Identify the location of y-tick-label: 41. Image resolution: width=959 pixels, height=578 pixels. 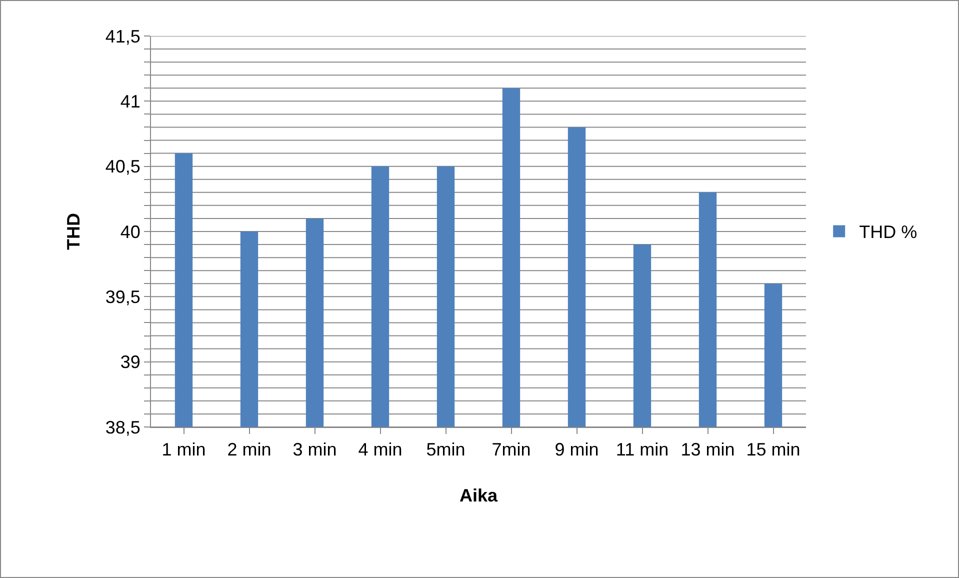
(130, 101).